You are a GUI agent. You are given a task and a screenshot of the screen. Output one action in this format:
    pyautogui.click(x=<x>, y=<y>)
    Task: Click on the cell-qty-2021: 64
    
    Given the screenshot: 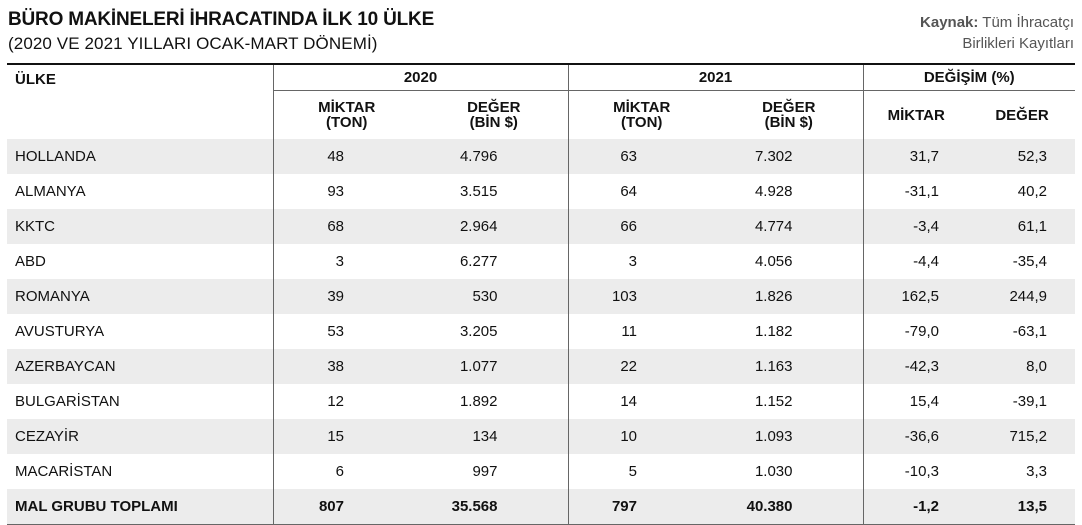 What is the action you would take?
    pyautogui.click(x=641, y=191)
    